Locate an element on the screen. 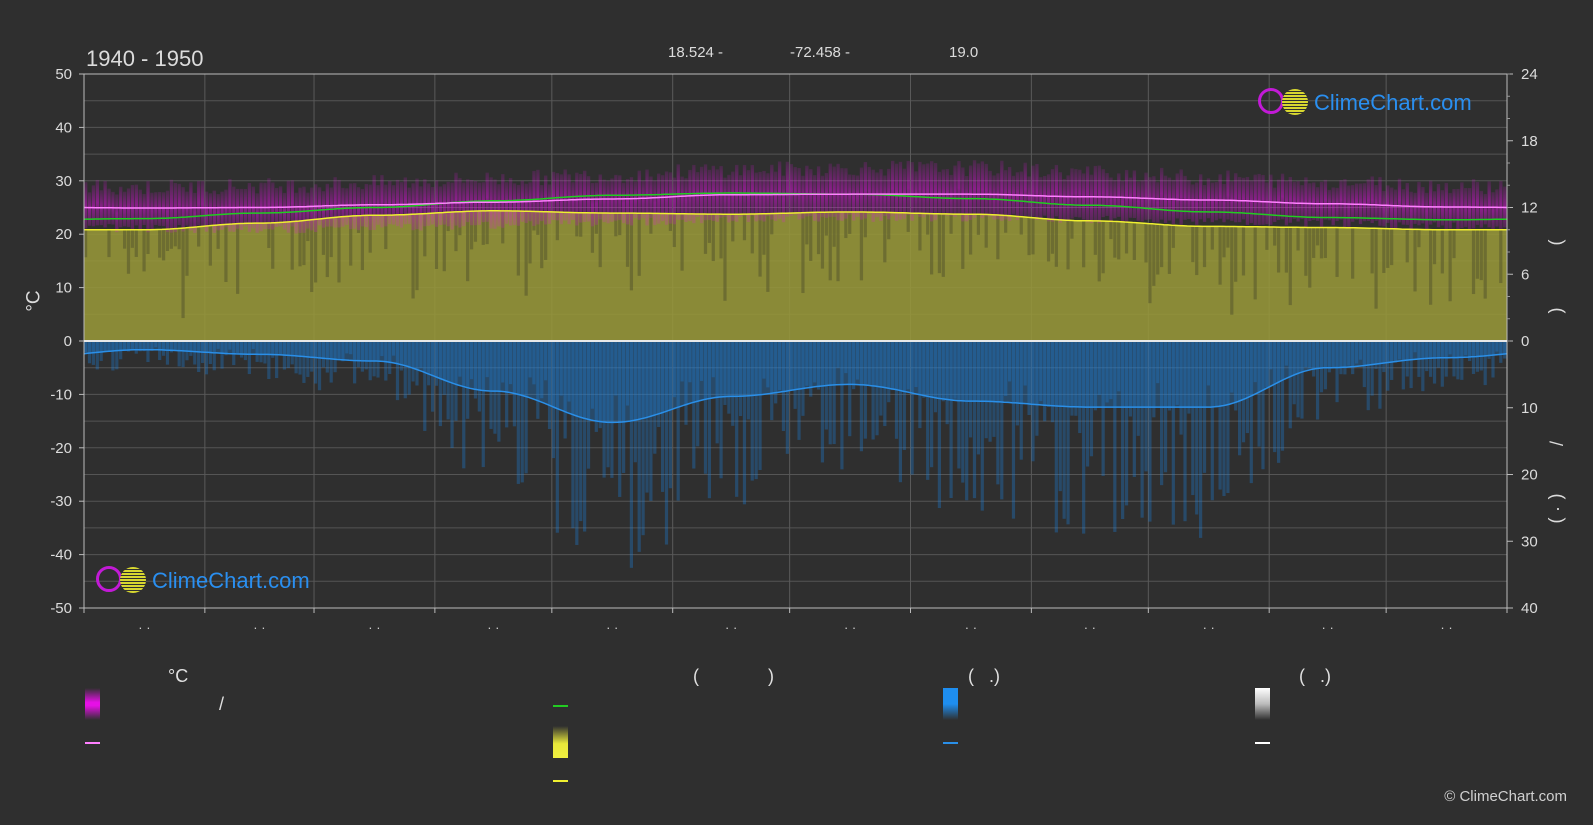  left-tick-label: 30 is located at coordinates (63, 181).